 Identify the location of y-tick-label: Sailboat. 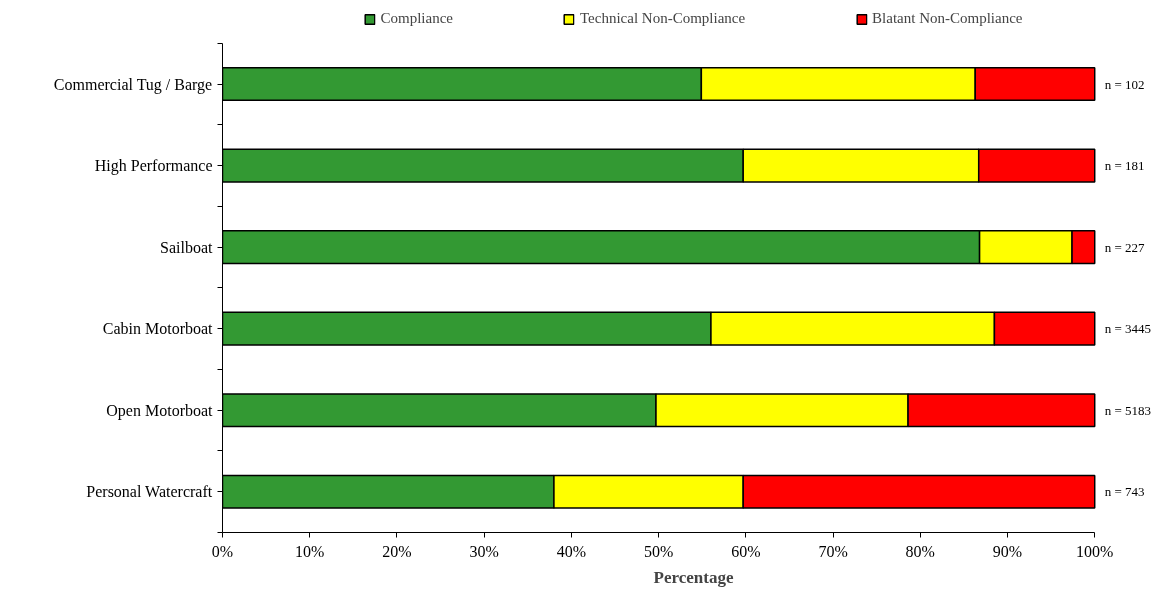
(187, 247).